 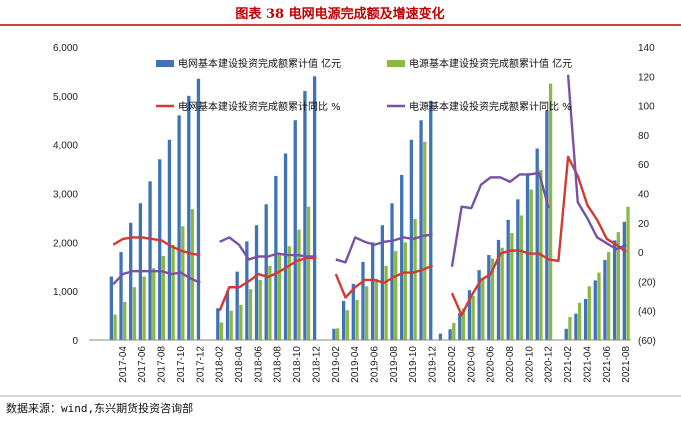 I want to click on x-tick-label: 2017-08, so click(x=162, y=364).